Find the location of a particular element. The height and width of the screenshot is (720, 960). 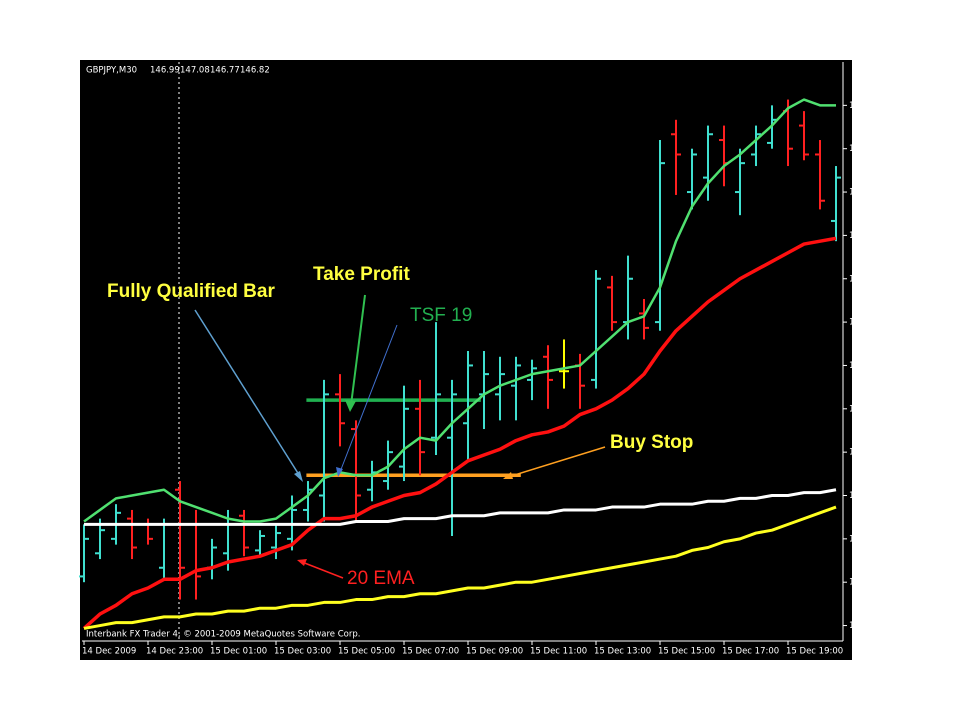

annotation: Fully Qualified Bar is located at coordinates (191, 291).